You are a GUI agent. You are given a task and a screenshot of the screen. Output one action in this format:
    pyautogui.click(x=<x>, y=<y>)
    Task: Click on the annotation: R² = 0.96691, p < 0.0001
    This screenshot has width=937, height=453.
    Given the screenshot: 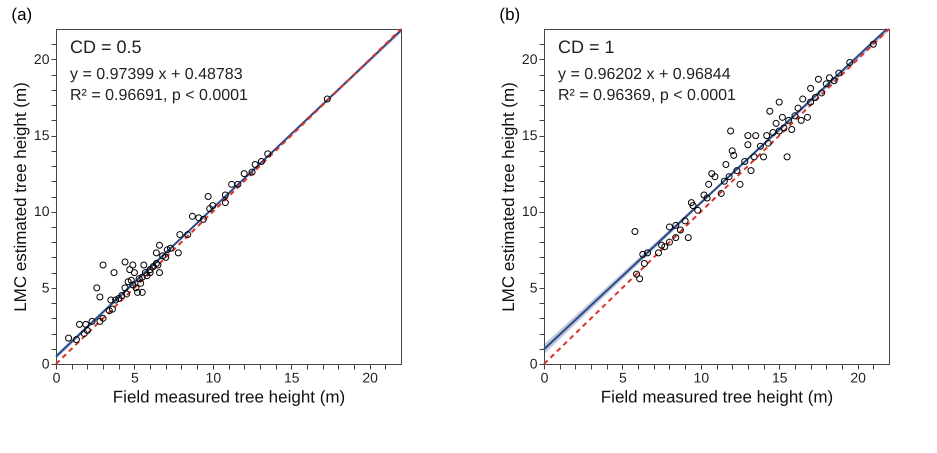 What is the action you would take?
    pyautogui.click(x=159, y=95)
    